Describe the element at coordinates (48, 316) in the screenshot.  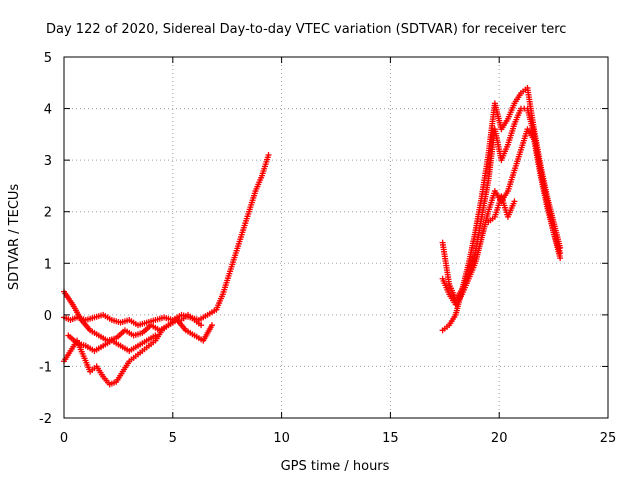
I see `y-tick-label: 0` at that location.